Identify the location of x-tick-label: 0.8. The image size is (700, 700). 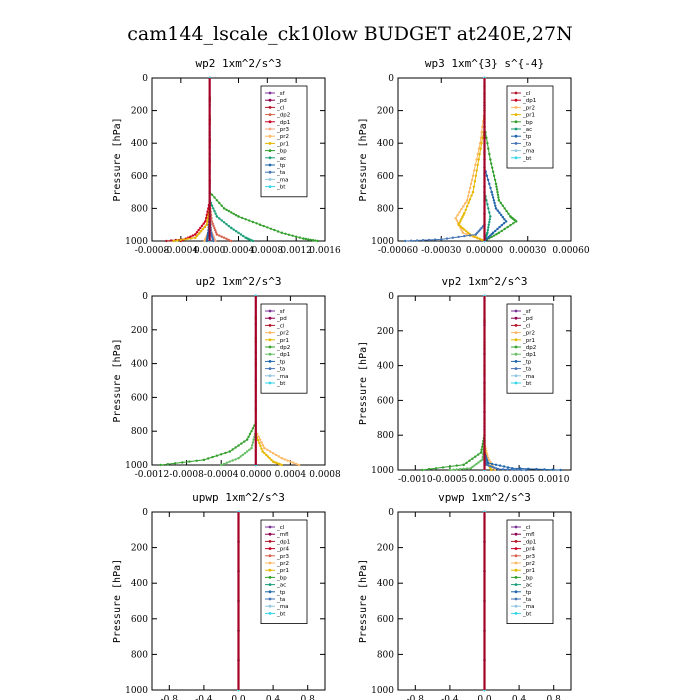
(554, 697).